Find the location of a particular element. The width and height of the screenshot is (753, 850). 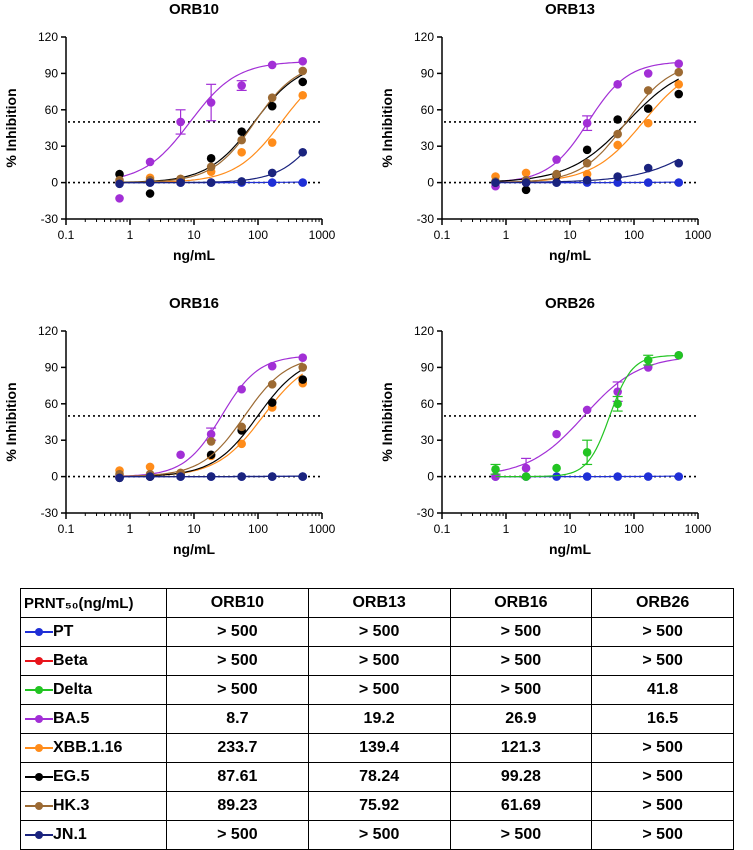

fit-curve is located at coordinates (211, 425).